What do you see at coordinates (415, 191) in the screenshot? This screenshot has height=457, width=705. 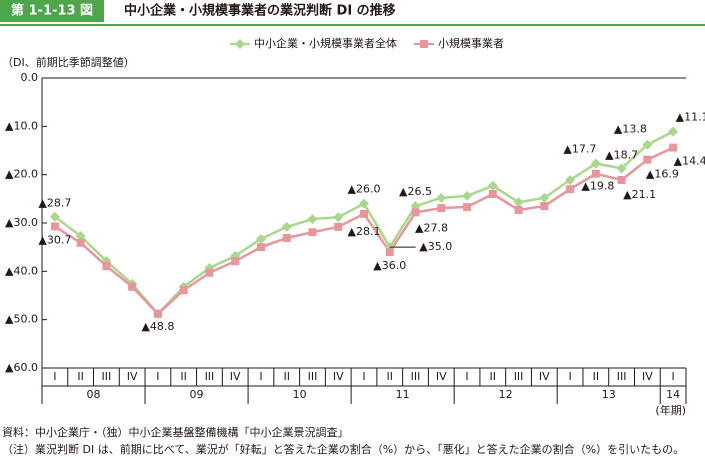 I see `data-label: ▲26.5` at bounding box center [415, 191].